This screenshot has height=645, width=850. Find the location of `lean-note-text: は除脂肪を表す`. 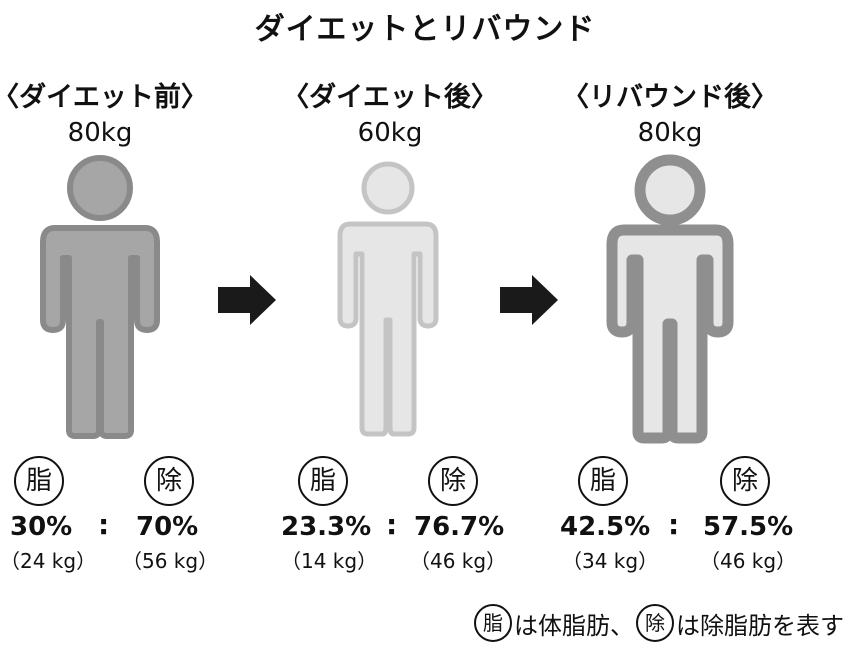

lean-note-text: は除脂肪を表す is located at coordinates (760, 625).